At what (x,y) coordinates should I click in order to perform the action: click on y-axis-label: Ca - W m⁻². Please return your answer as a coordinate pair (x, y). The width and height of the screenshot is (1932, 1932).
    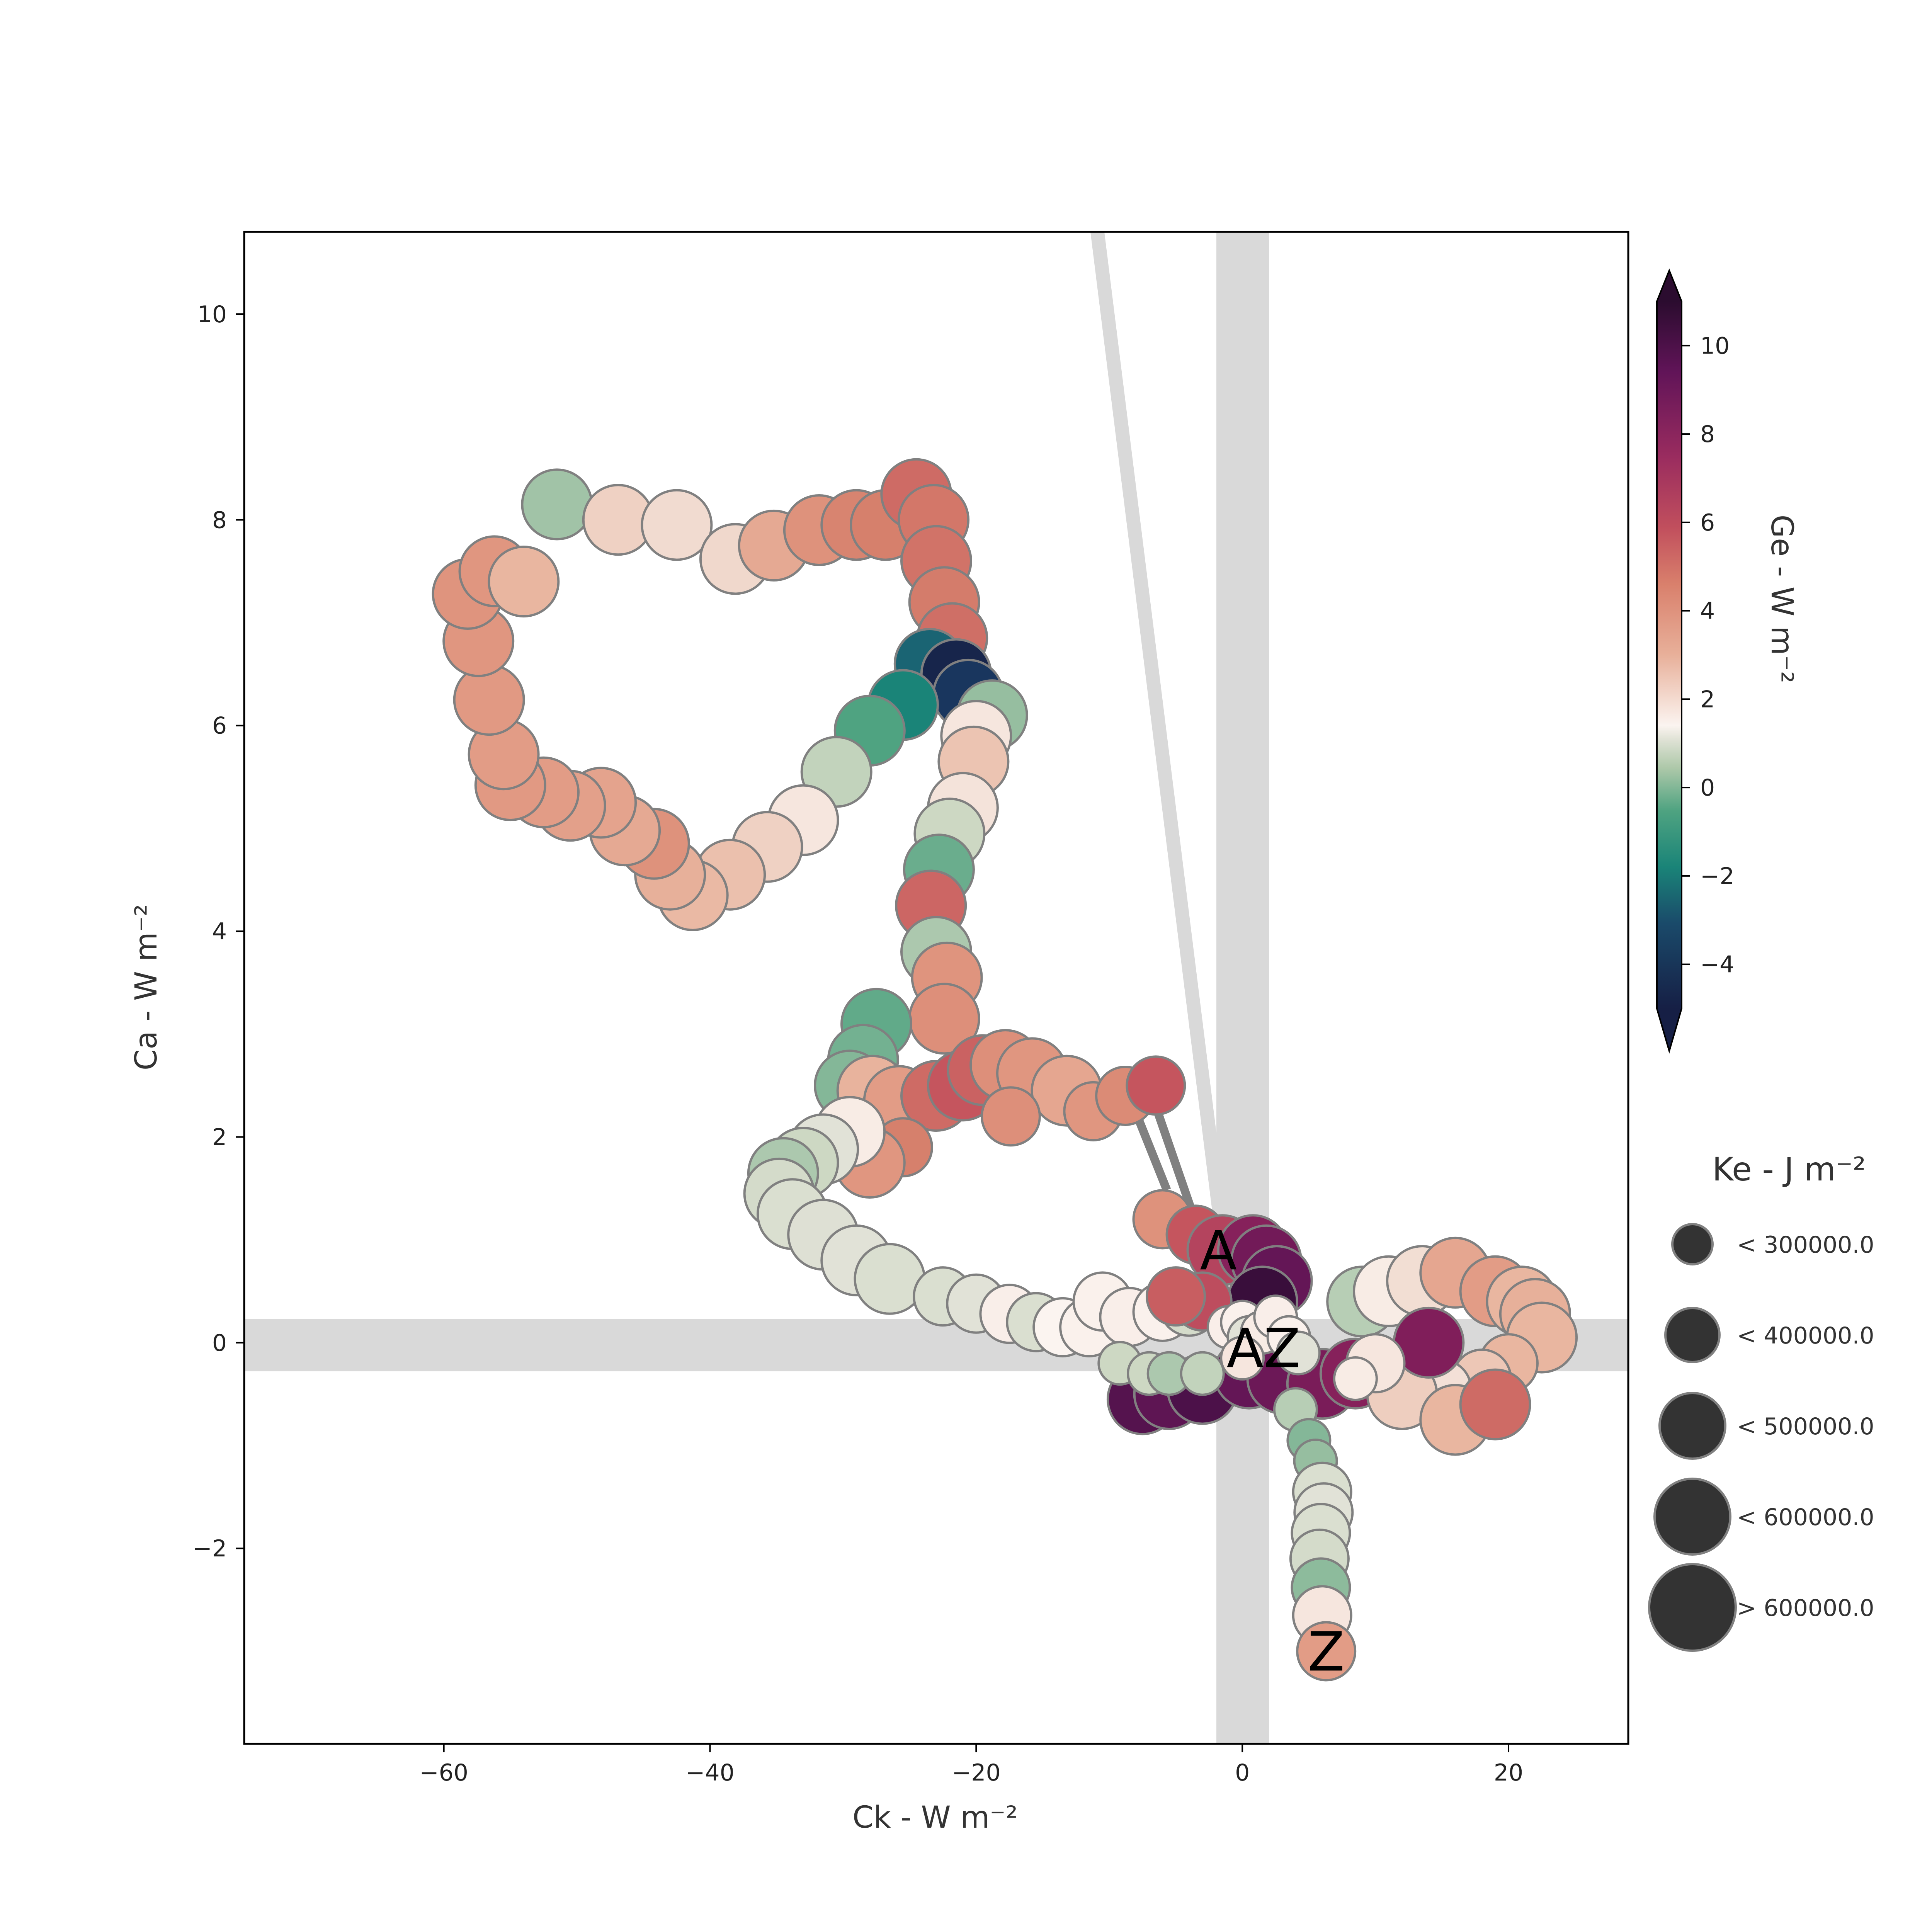
    Looking at the image, I should click on (146, 987).